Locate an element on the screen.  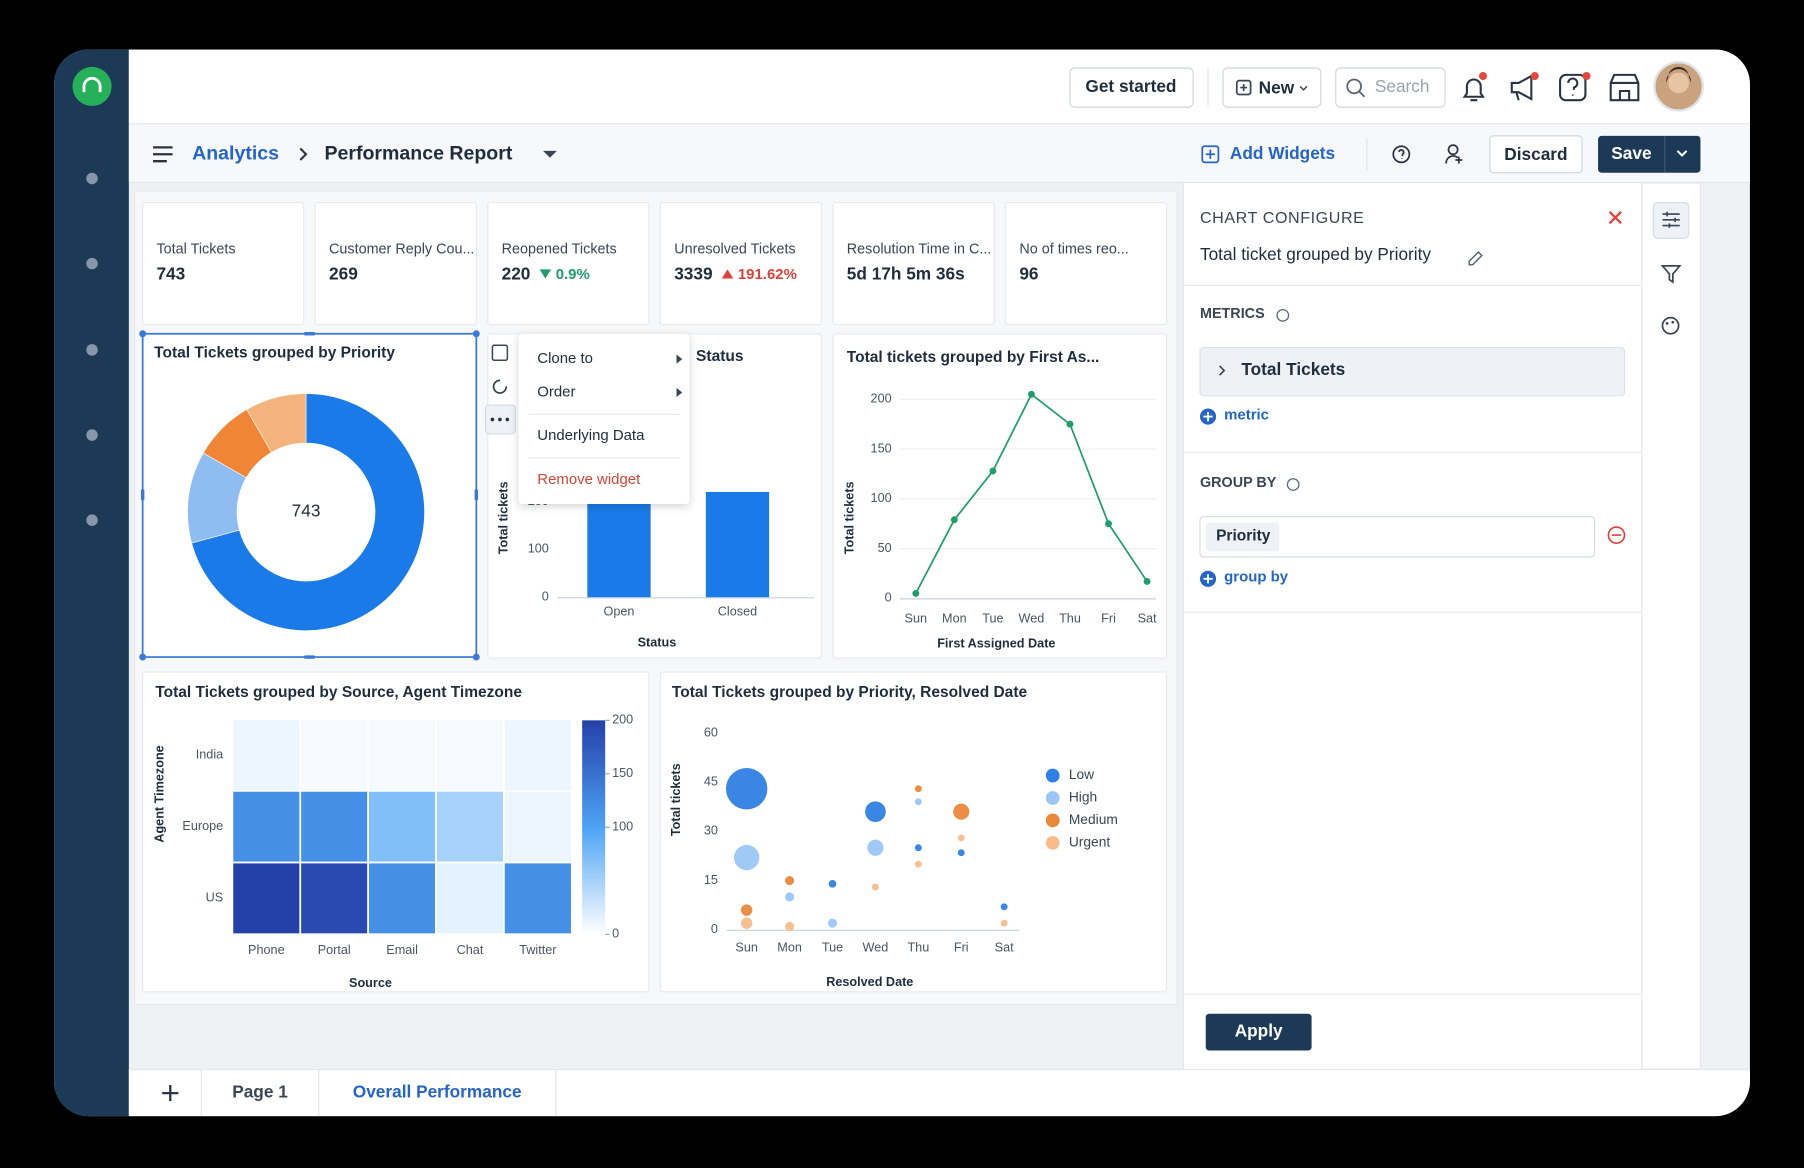
axis-title: Total tickets is located at coordinates (676, 799).